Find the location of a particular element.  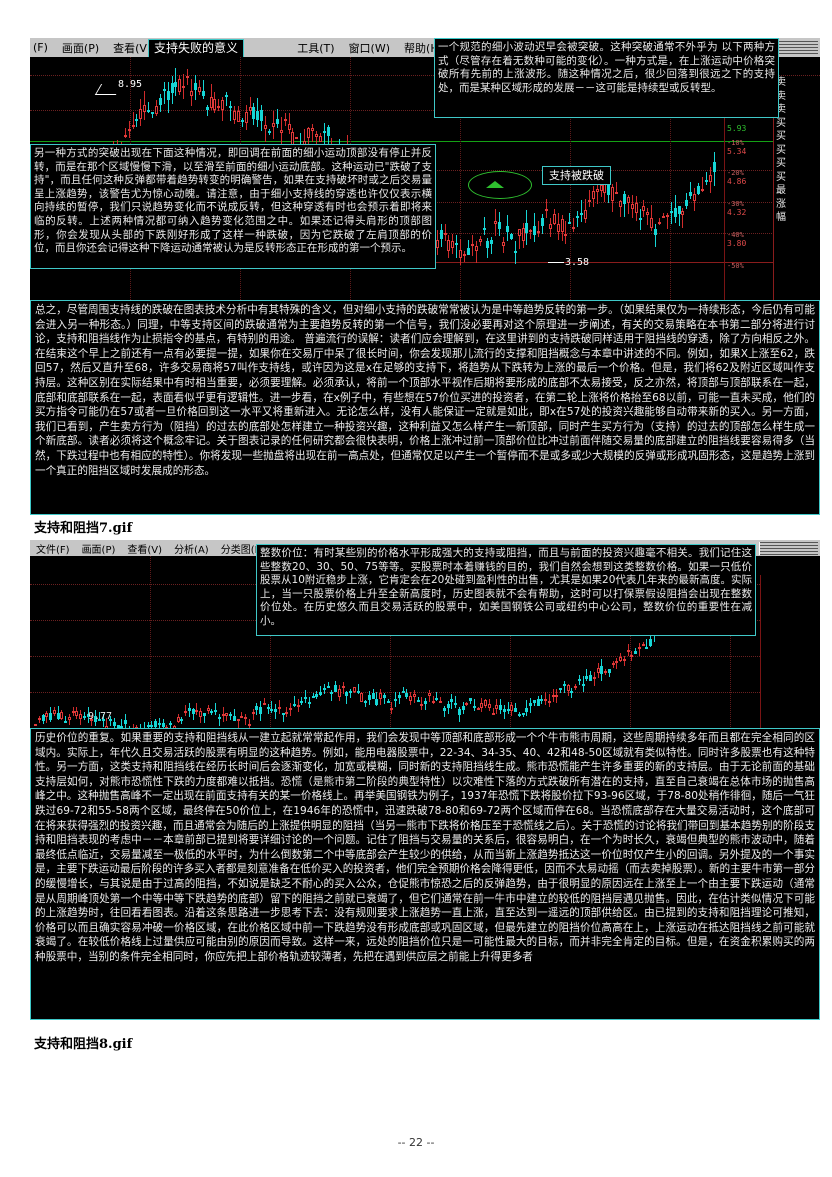

menu-window: 窗口(W) is located at coordinates (369, 48).